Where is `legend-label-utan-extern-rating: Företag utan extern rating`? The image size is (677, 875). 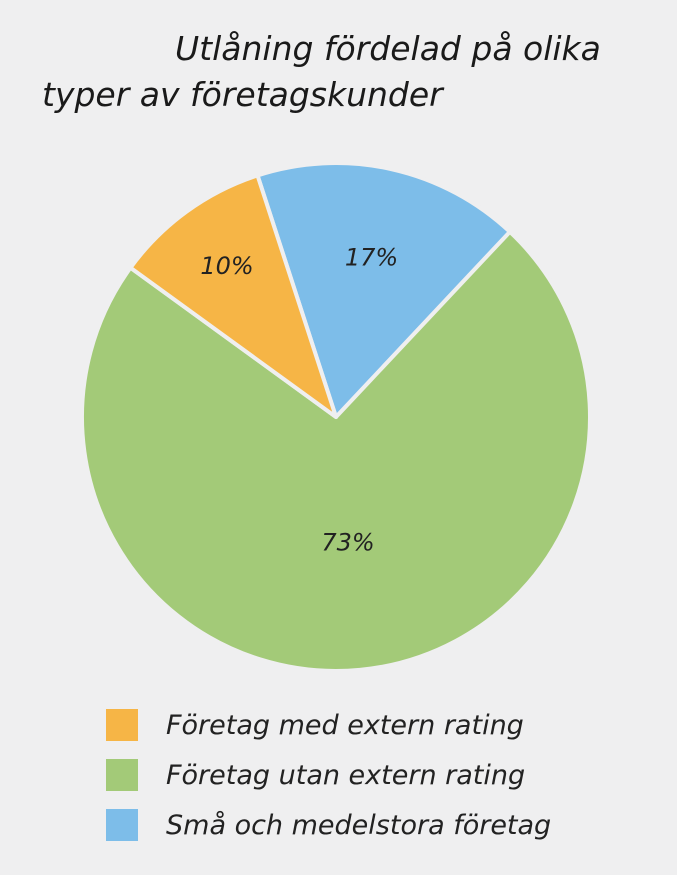
legend-label-utan-extern-rating: Företag utan extern rating is located at coordinates (346, 775).